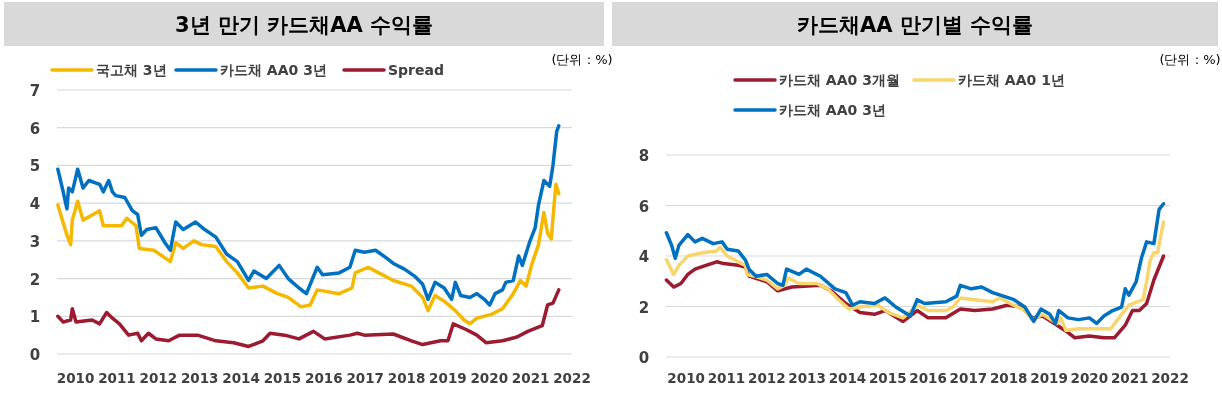 The height and width of the screenshot is (398, 1222). I want to click on legend-label: 카드채 AA0 1년, so click(1011, 80).